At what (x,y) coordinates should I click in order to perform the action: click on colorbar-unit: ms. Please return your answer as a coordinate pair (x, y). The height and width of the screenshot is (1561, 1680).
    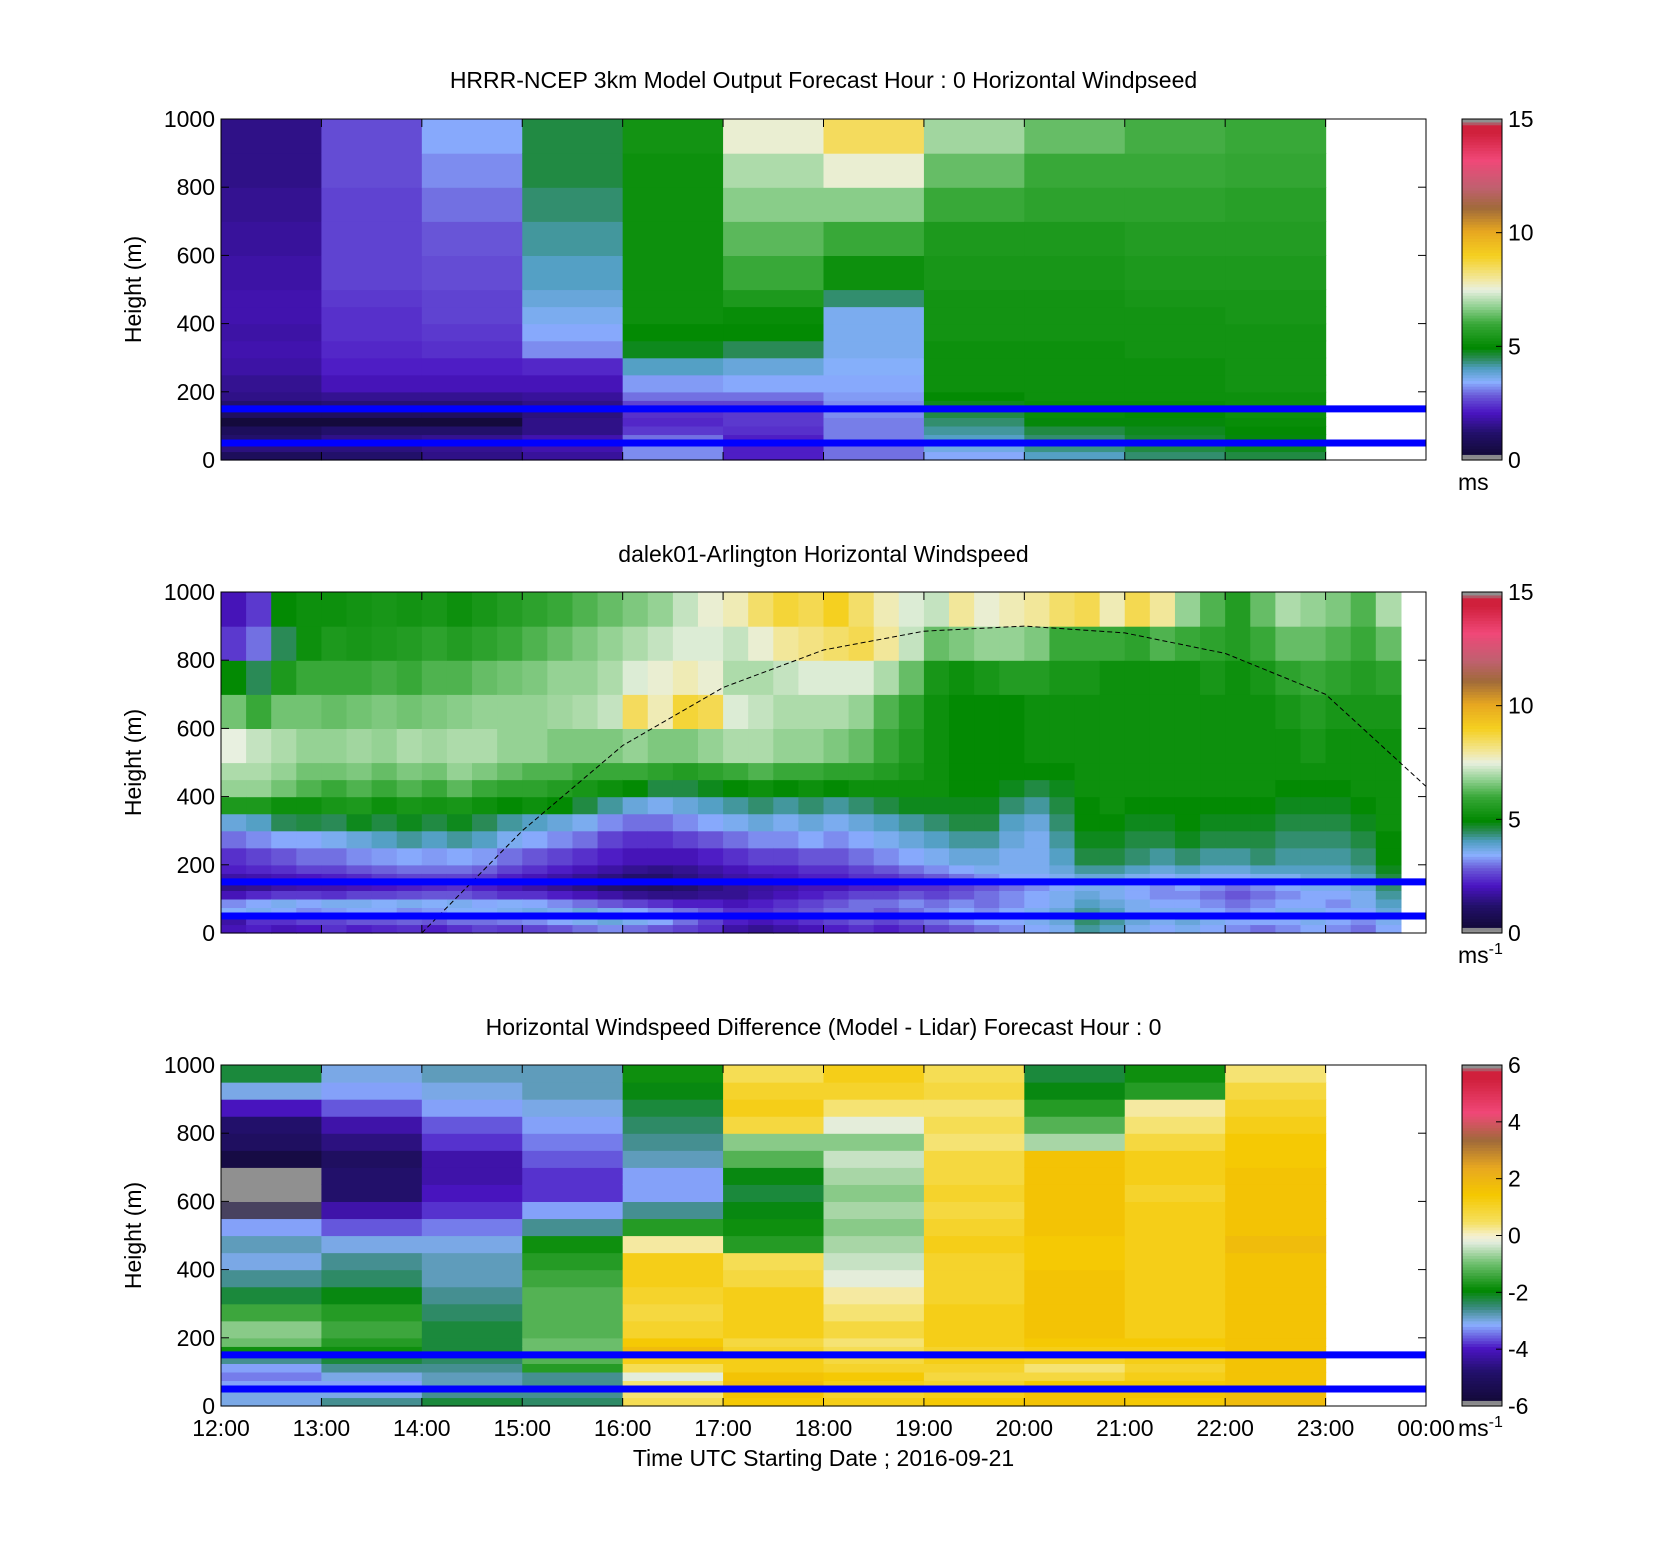
    Looking at the image, I should click on (1473, 482).